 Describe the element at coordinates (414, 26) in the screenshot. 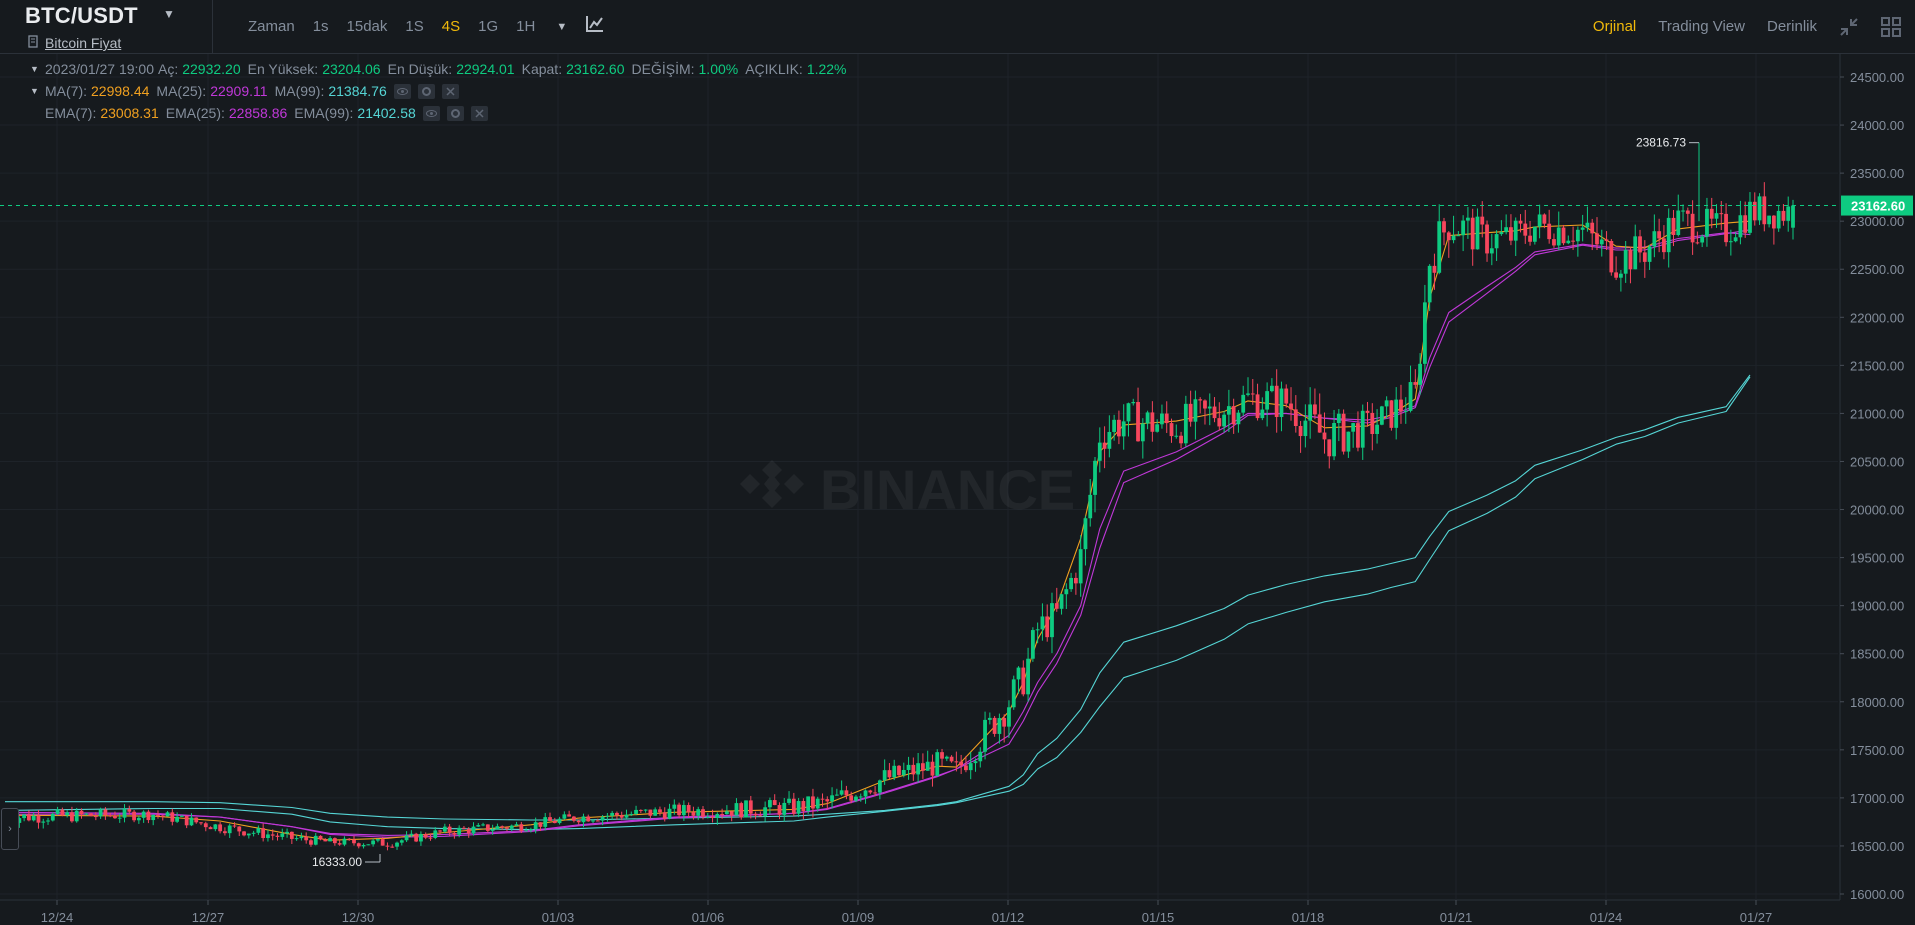

I see `timeframe-1S: 1S` at that location.